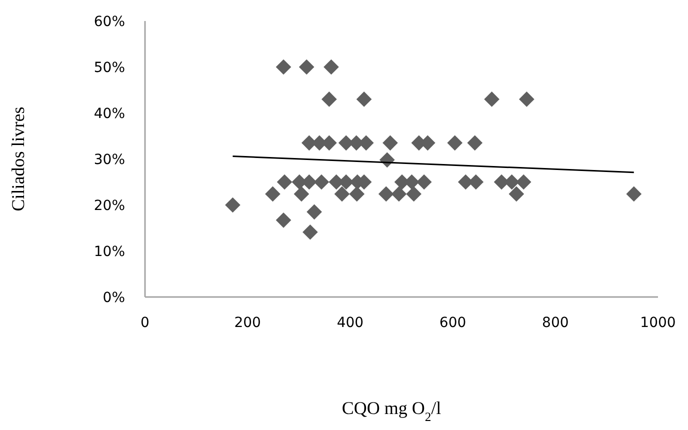  I want to click on y-tick-label: 50%, so click(109, 68).